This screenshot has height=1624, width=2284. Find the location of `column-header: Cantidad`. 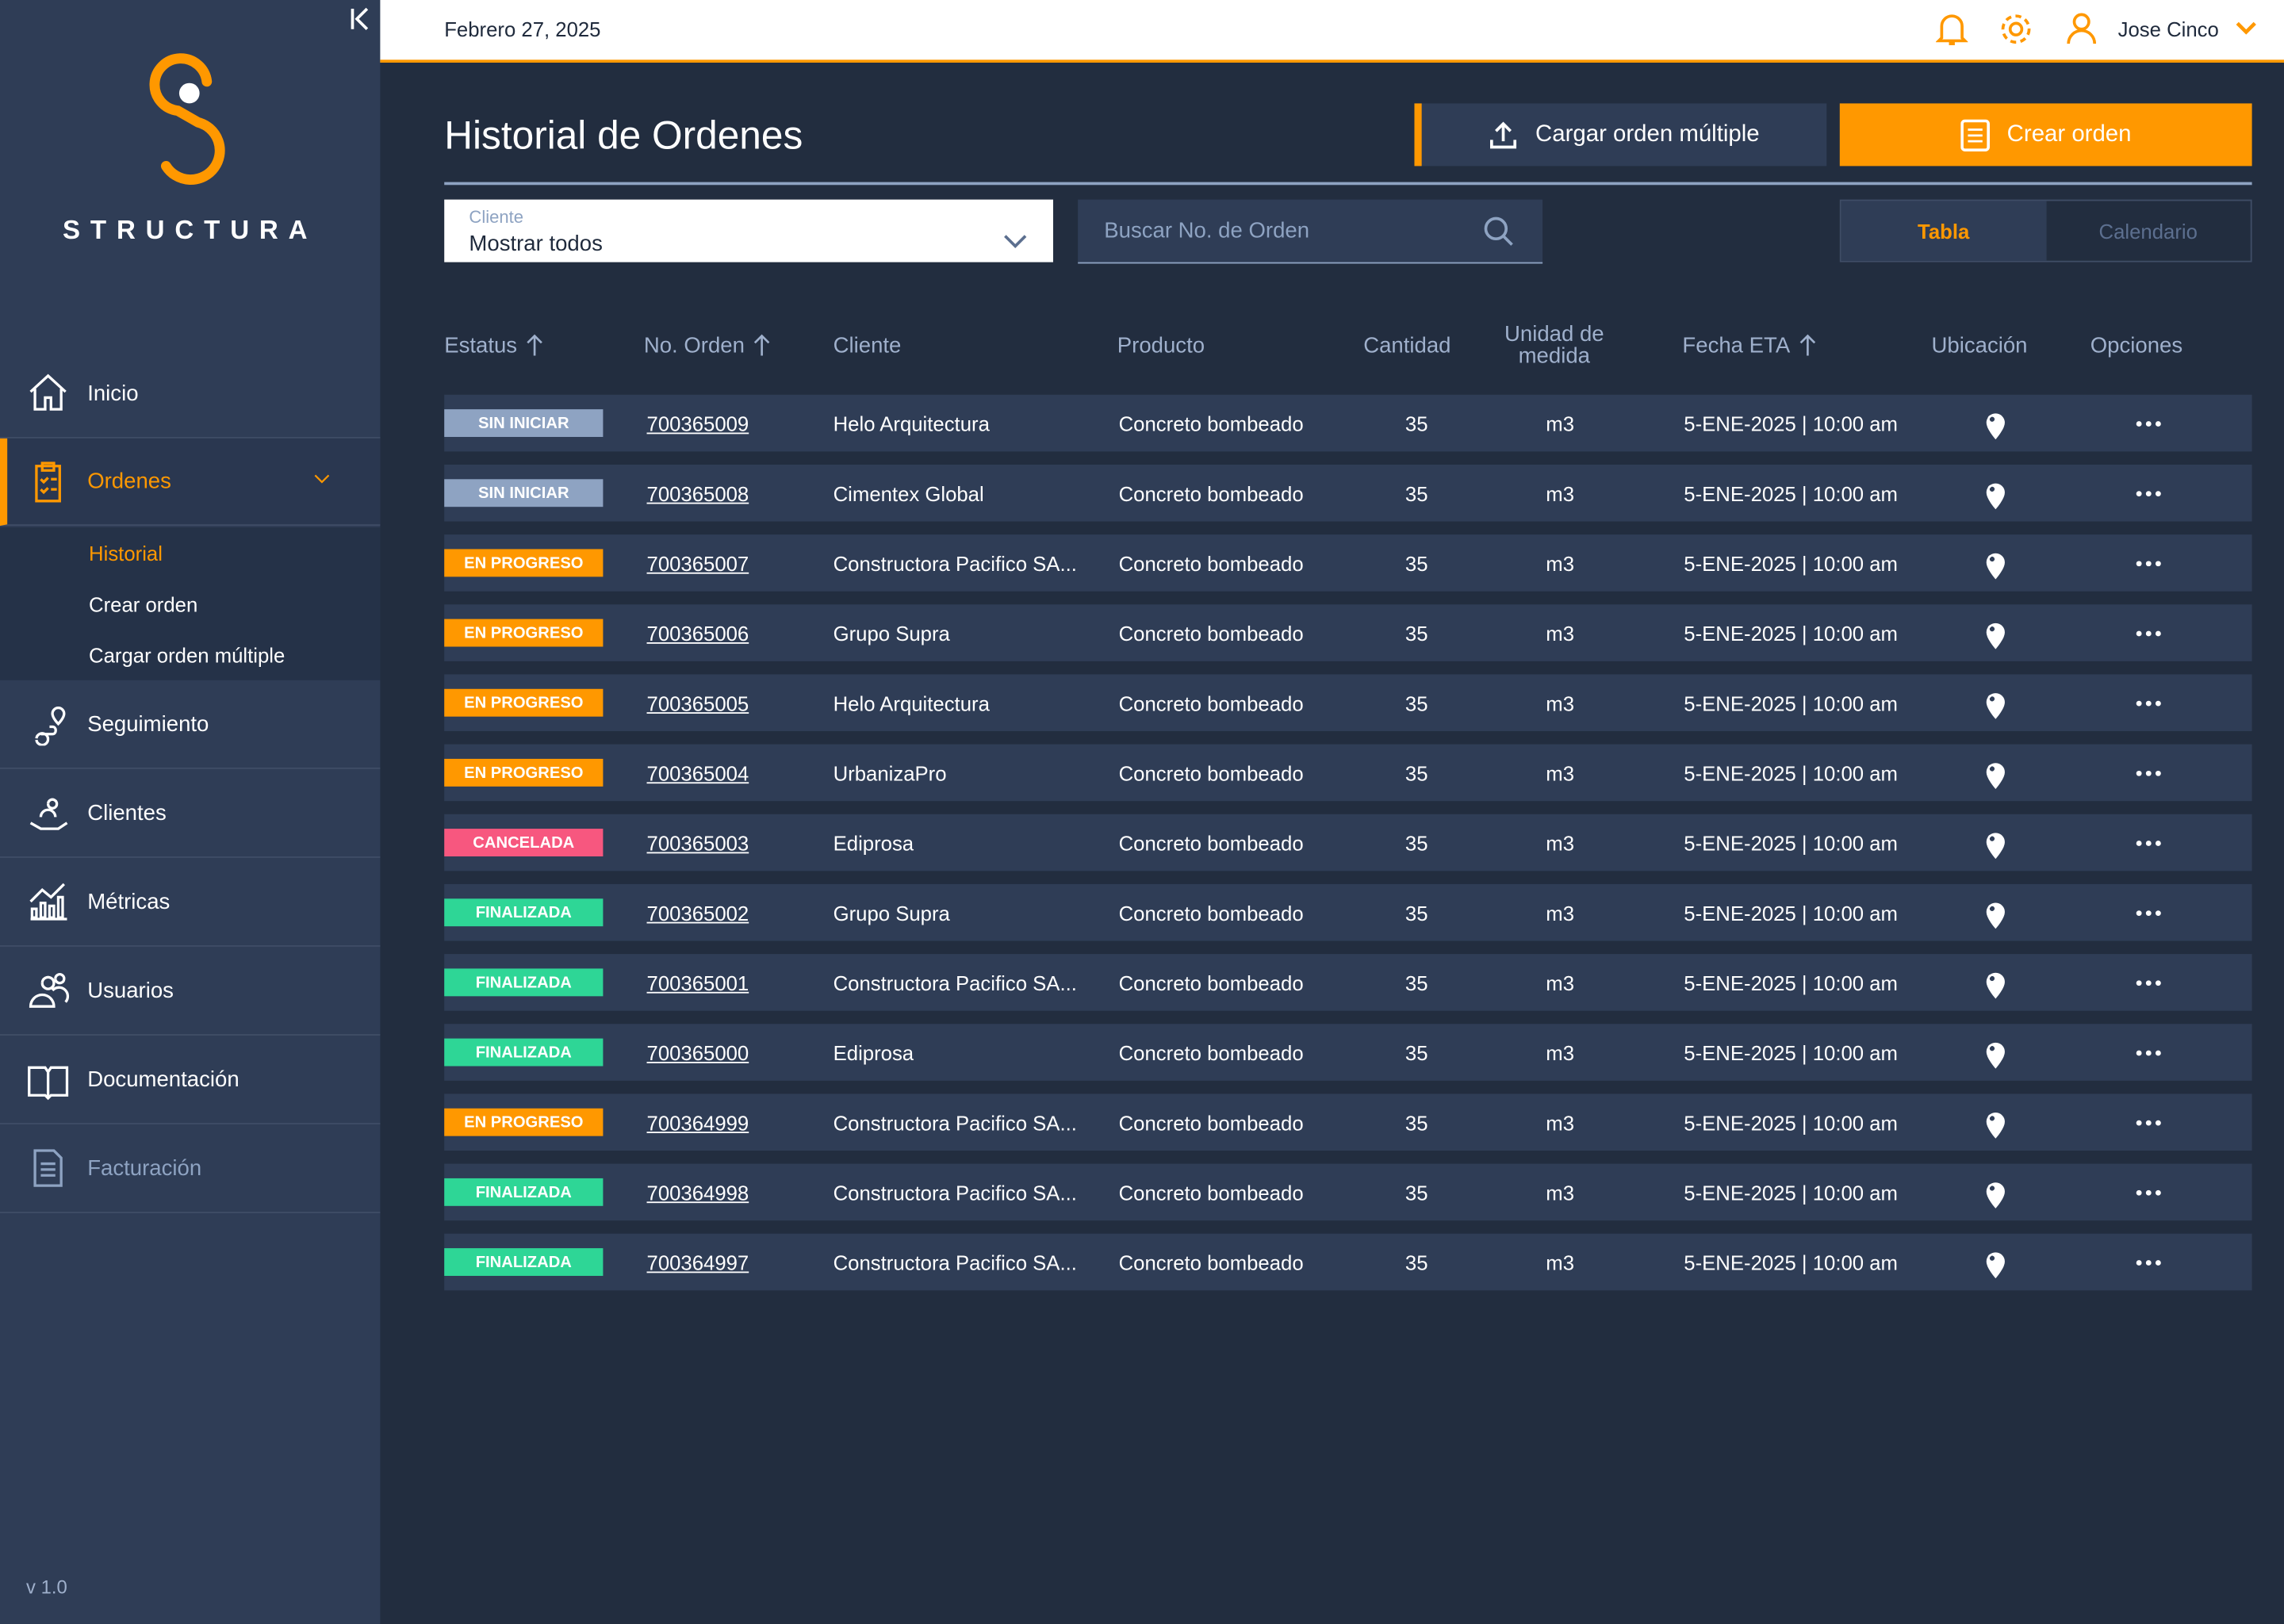

column-header: Cantidad is located at coordinates (1406, 344).